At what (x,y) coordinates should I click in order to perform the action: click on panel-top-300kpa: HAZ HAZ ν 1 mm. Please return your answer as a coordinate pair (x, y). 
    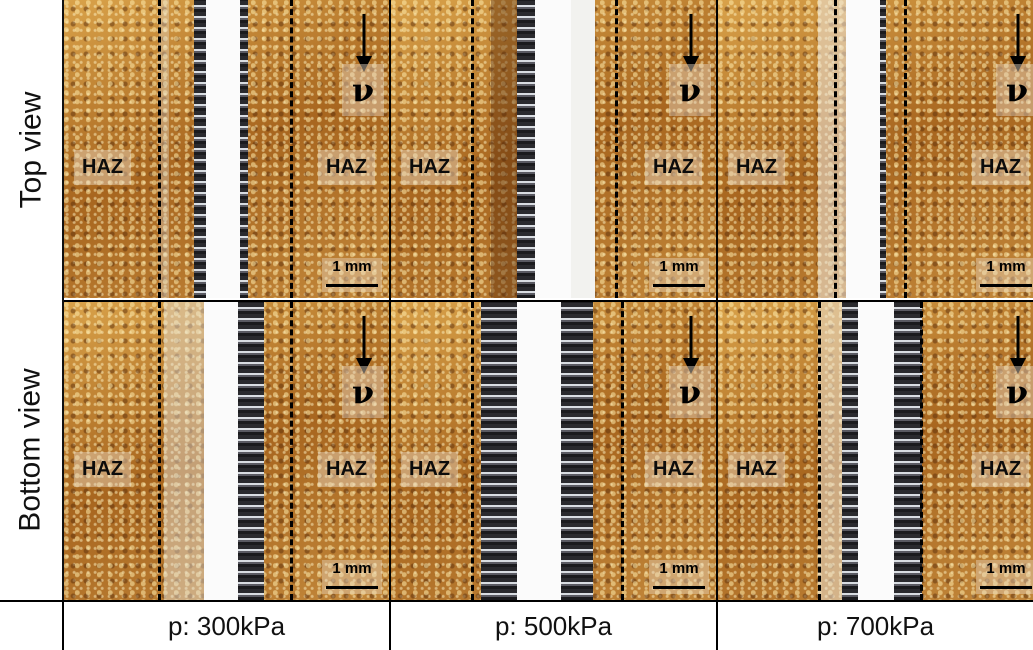
    Looking at the image, I should click on (227, 149).